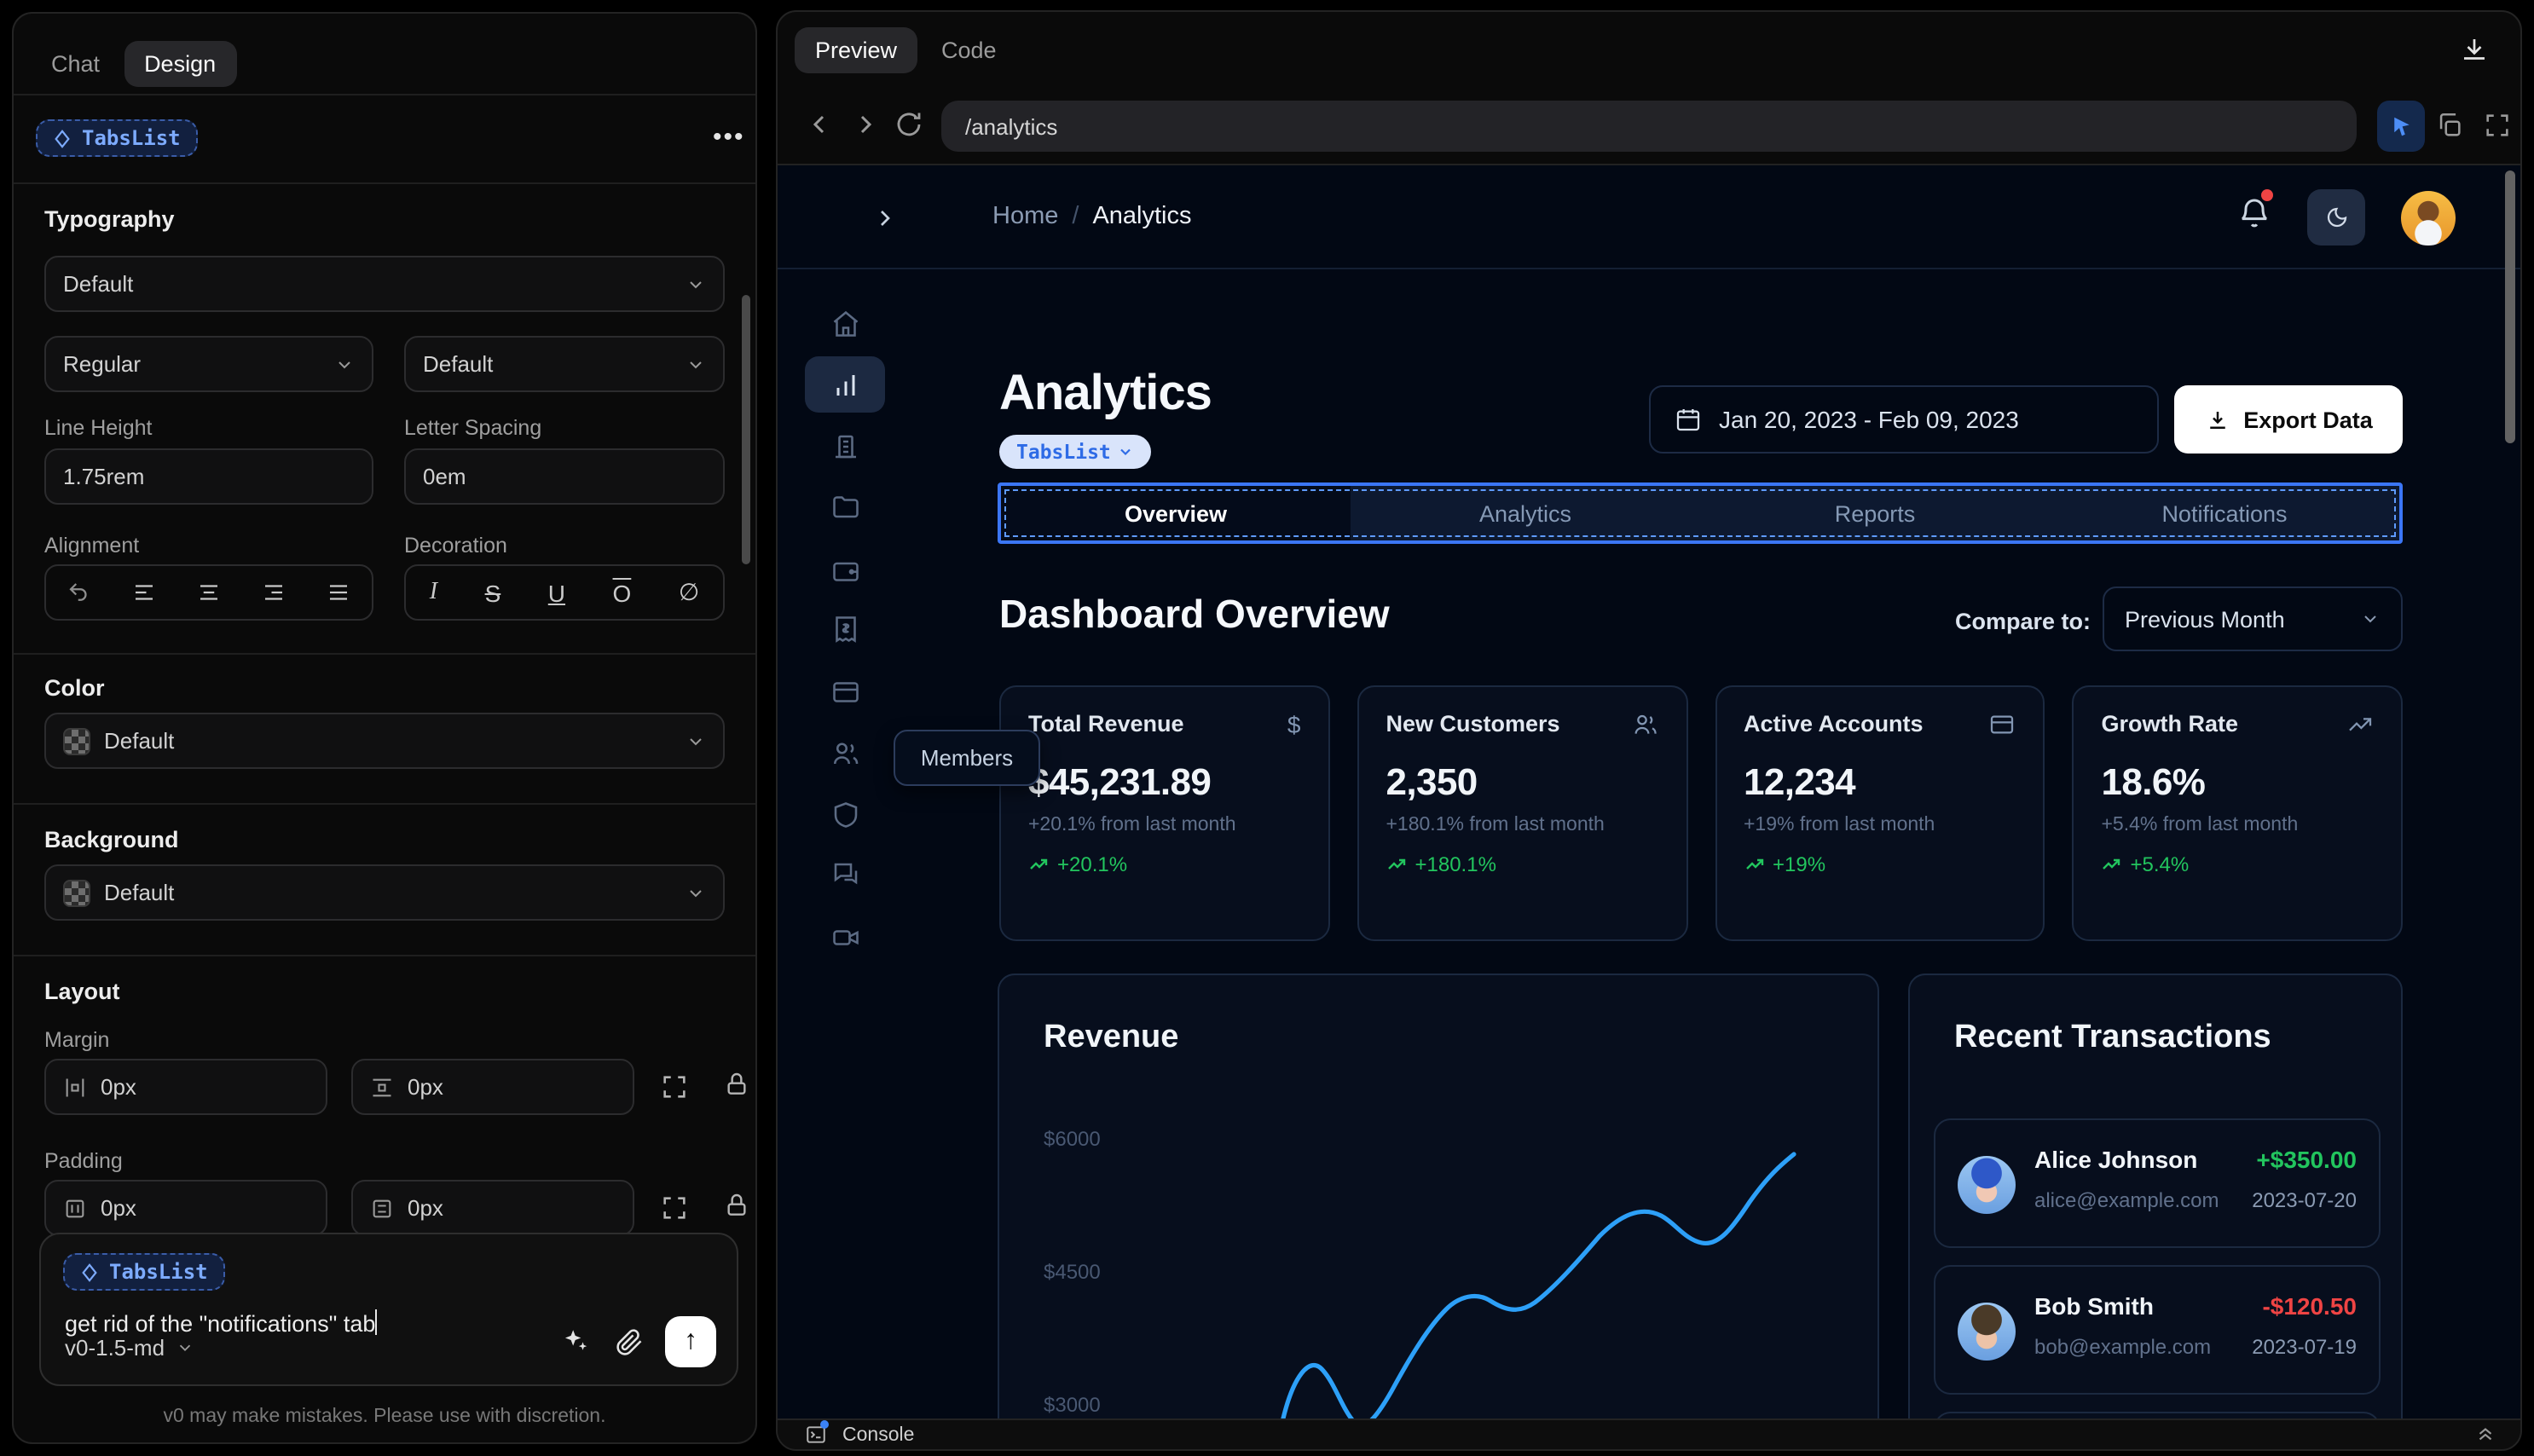 This screenshot has height=1456, width=2534. What do you see at coordinates (1105, 394) in the screenshot?
I see `page-title: Analytics` at bounding box center [1105, 394].